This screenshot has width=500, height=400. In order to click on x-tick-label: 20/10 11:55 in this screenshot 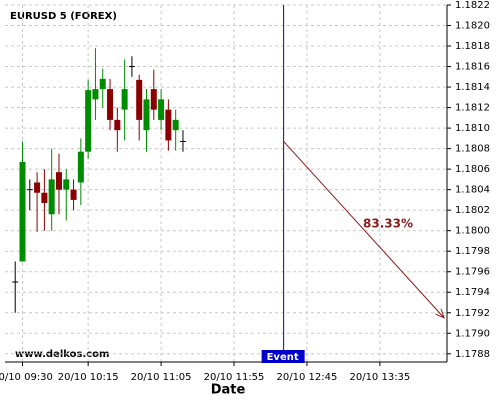, I will do `click(234, 377)`.